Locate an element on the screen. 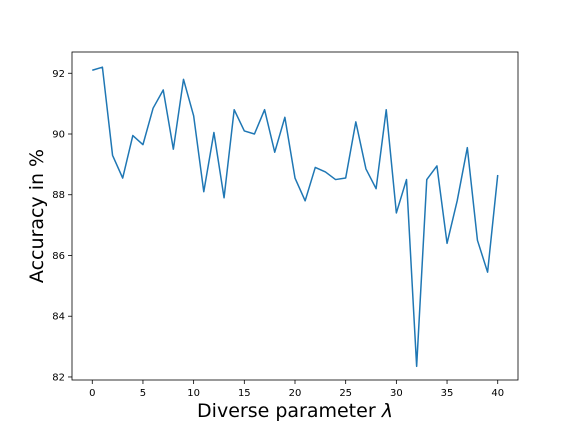 This screenshot has width=576, height=432. x-tick-label: 15 is located at coordinates (244, 393).